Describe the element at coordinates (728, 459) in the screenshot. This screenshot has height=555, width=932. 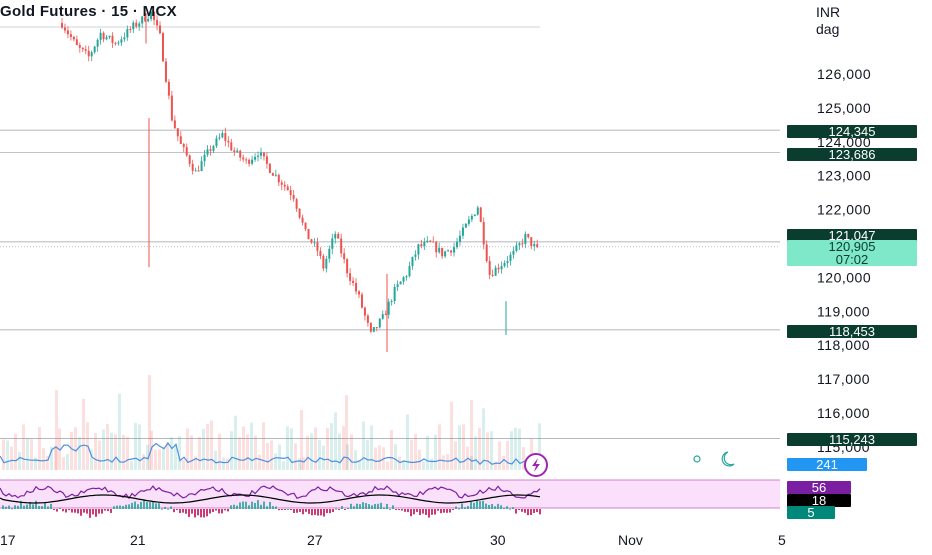
I see `moon-icon` at that location.